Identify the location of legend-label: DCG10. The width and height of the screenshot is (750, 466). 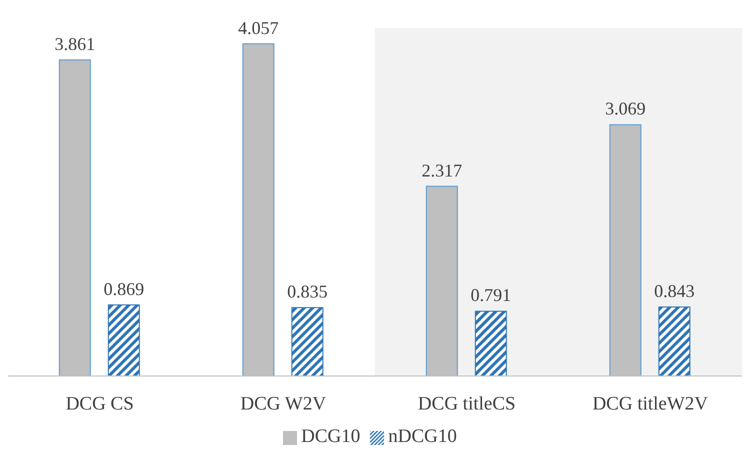
(330, 436).